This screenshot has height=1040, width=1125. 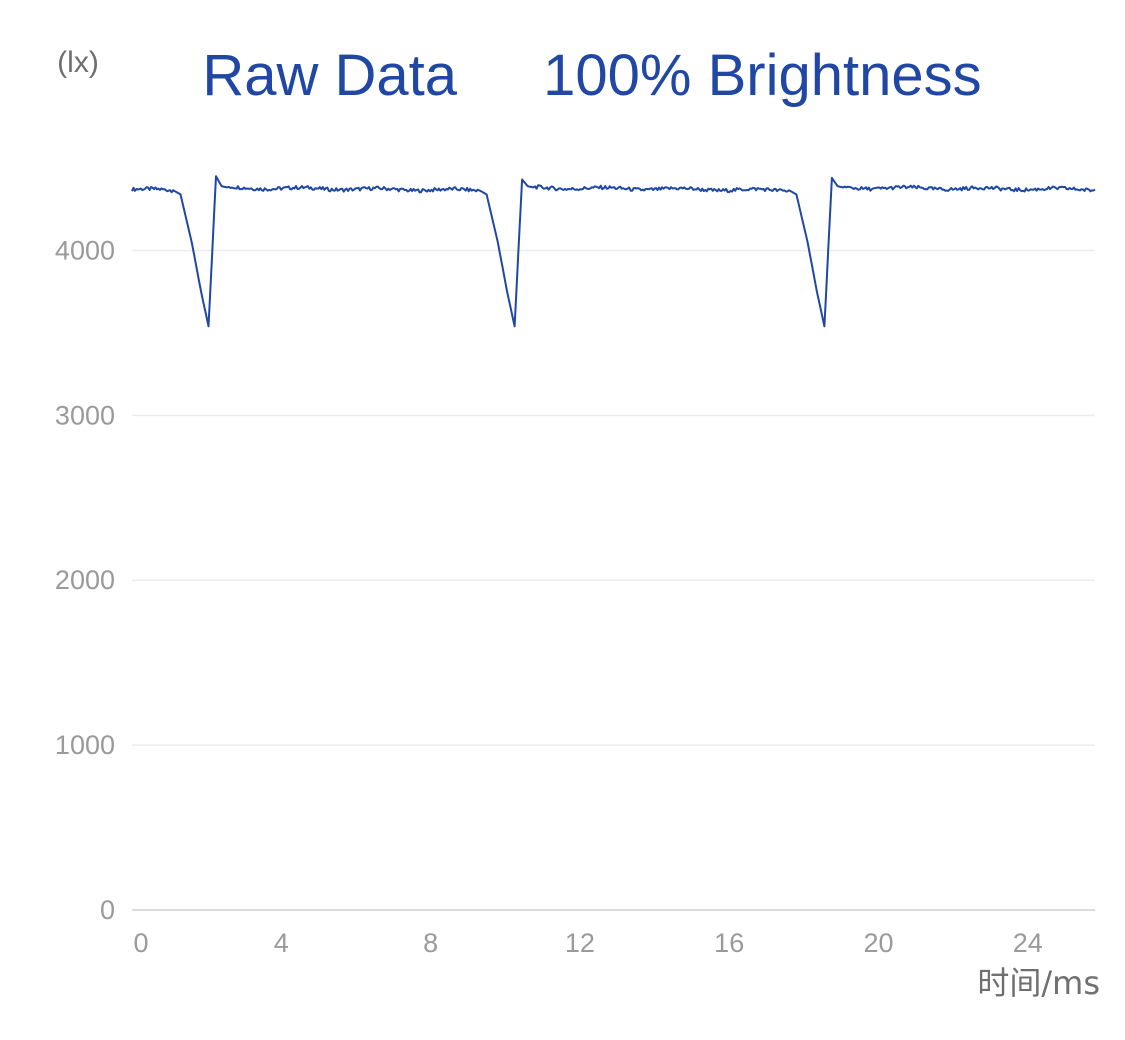 What do you see at coordinates (1028, 943) in the screenshot?
I see `x-tick-label: 24` at bounding box center [1028, 943].